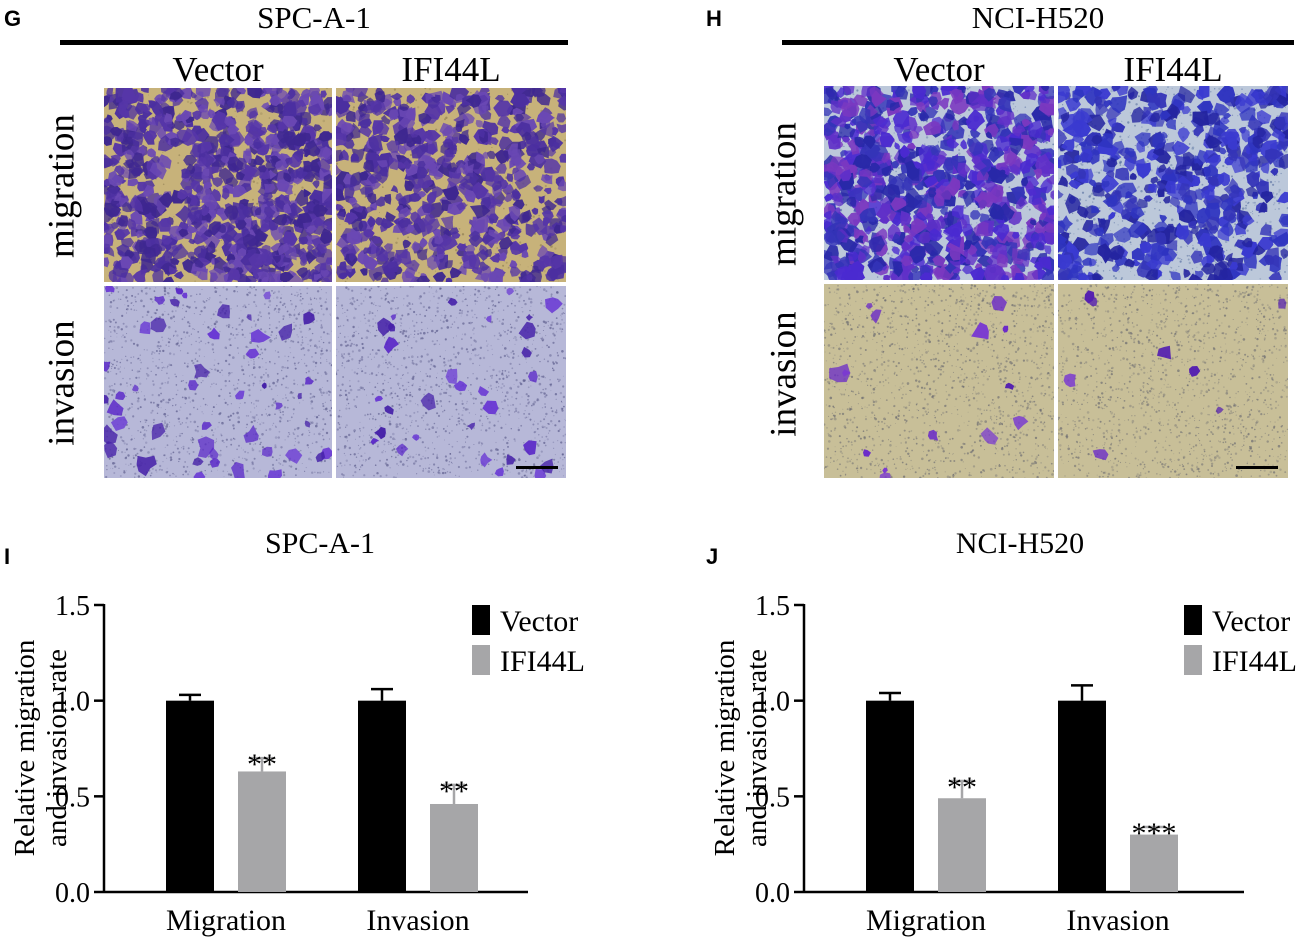 Image resolution: width=1299 pixels, height=938 pixels. What do you see at coordinates (190, 796) in the screenshot?
I see `chart-i-bar-vector-migration` at bounding box center [190, 796].